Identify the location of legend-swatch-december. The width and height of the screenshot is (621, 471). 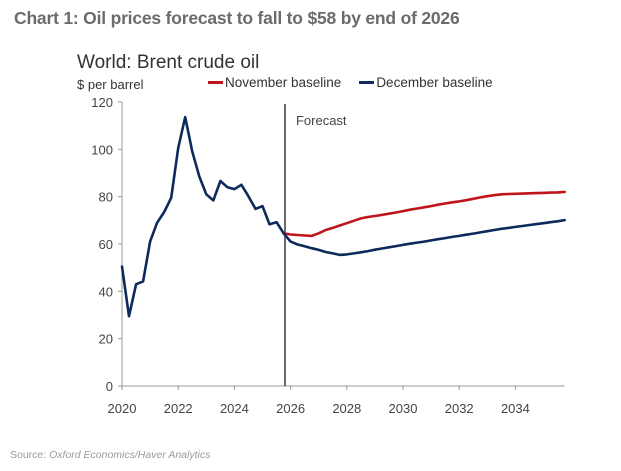
(367, 82).